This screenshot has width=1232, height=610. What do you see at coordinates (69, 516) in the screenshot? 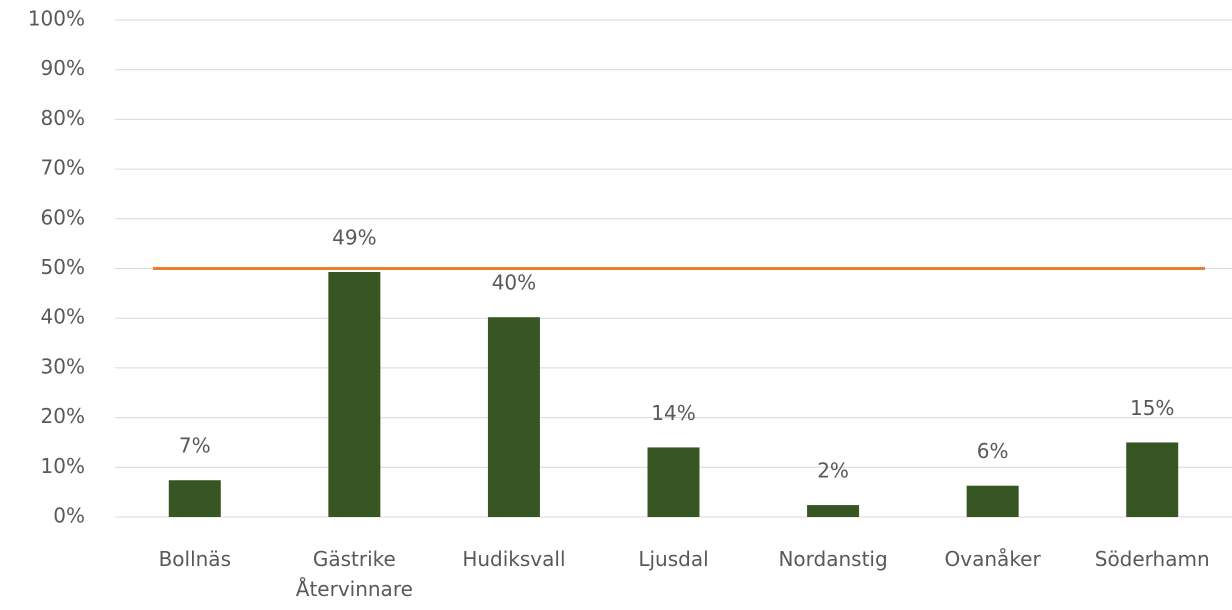
I see `y-tick-label: 0%` at bounding box center [69, 516].